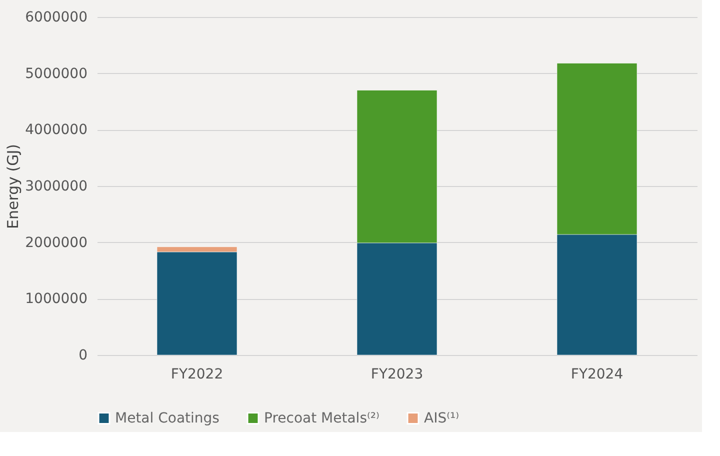 This screenshot has width=720, height=456. I want to click on x-tick-label: FY2024, so click(597, 374).